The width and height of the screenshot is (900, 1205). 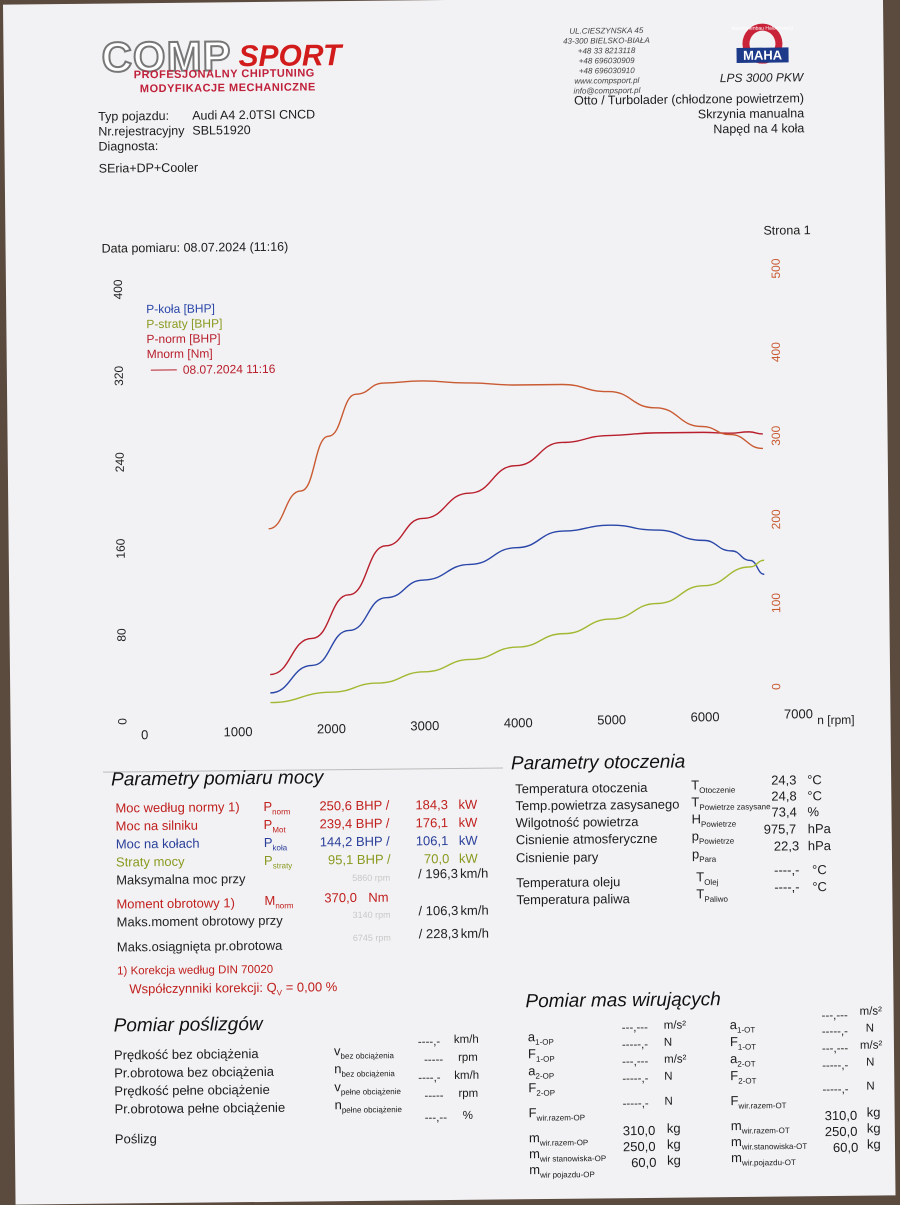 What do you see at coordinates (835, 1032) in the screenshot?
I see `mass-right-value: -----,-` at bounding box center [835, 1032].